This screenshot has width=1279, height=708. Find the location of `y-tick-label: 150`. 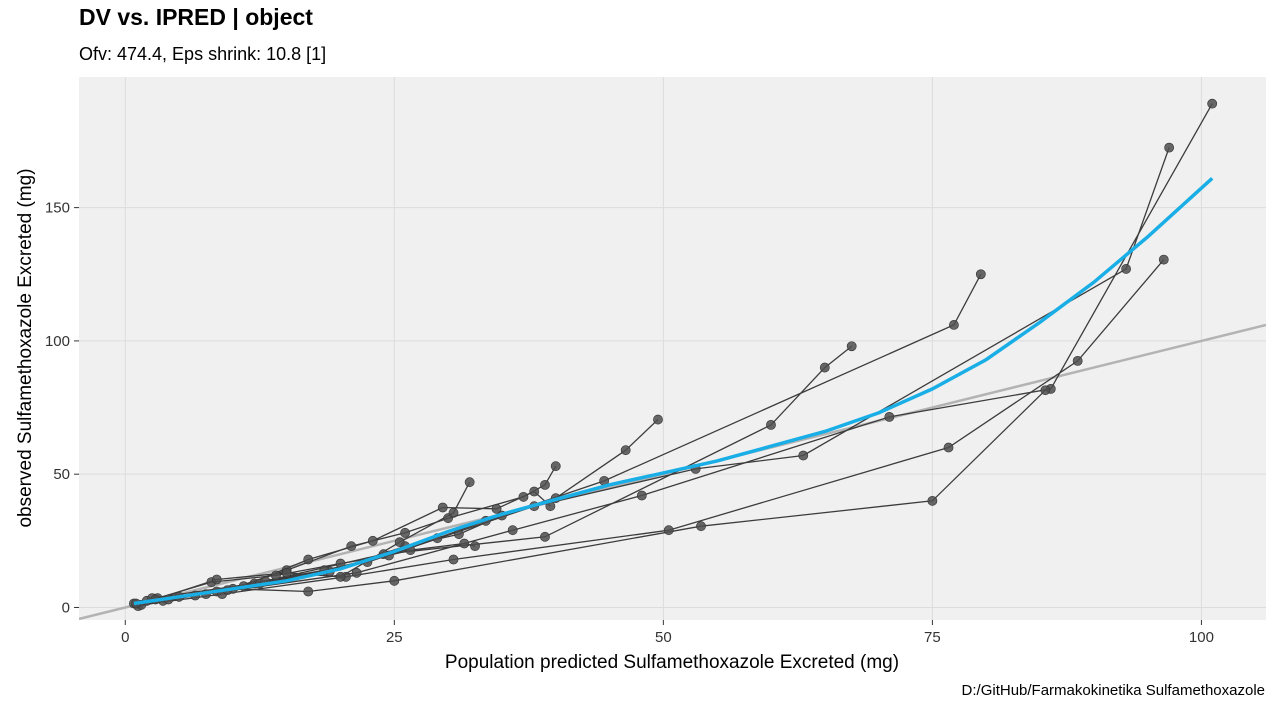

y-tick-label: 150 is located at coordinates (57, 208).